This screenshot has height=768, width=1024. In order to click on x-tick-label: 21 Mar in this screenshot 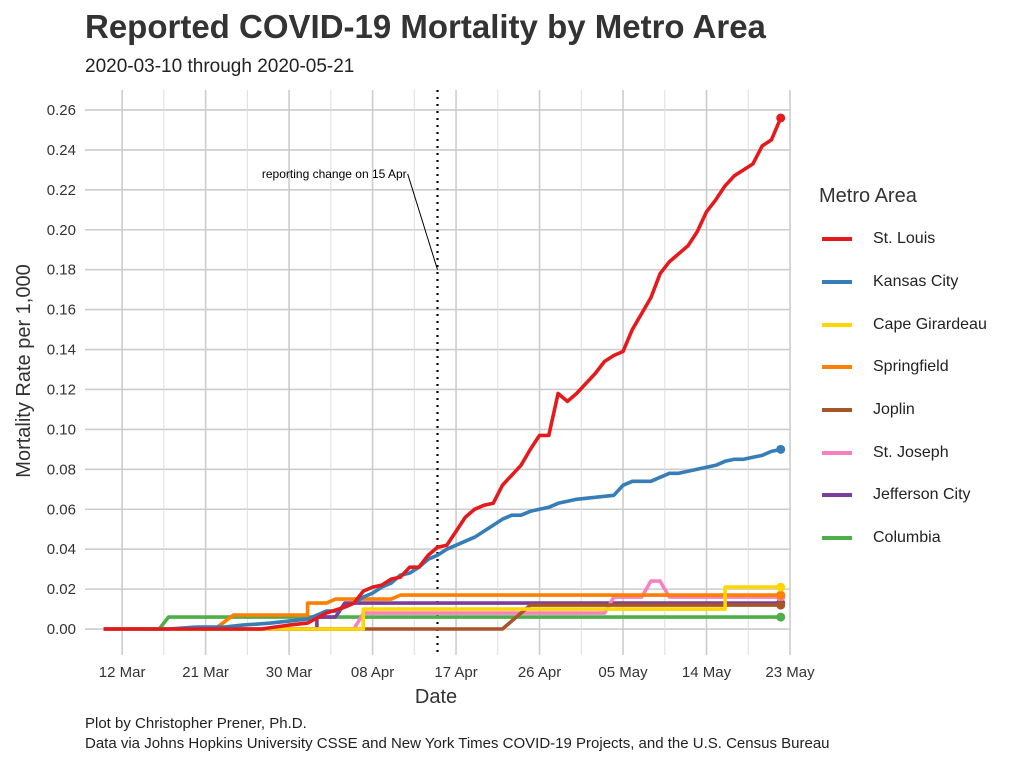, I will do `click(205, 672)`.